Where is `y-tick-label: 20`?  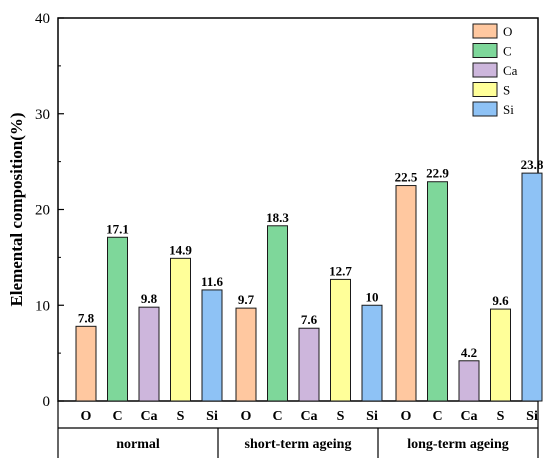
y-tick-label: 20 is located at coordinates (42, 211).